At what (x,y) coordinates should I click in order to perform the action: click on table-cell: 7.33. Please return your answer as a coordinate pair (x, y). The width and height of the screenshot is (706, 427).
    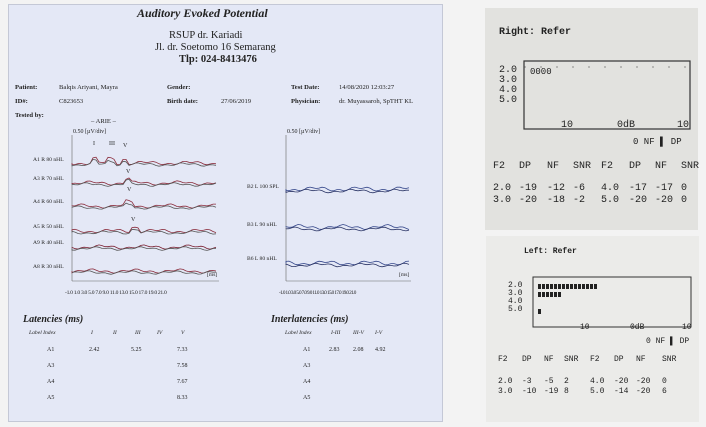
    Looking at the image, I should click on (182, 350).